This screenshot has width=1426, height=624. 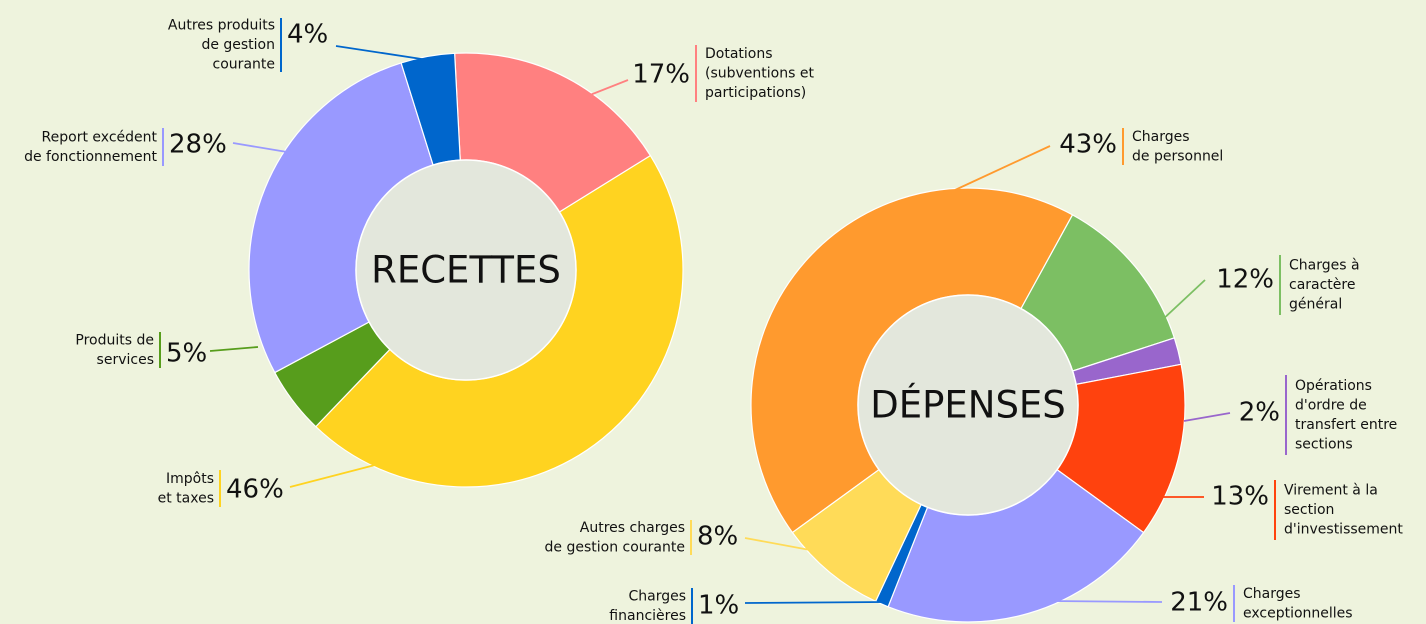 What do you see at coordinates (1298, 604) in the screenshot?
I see `category-label: Charges exceptionnelles` at bounding box center [1298, 604].